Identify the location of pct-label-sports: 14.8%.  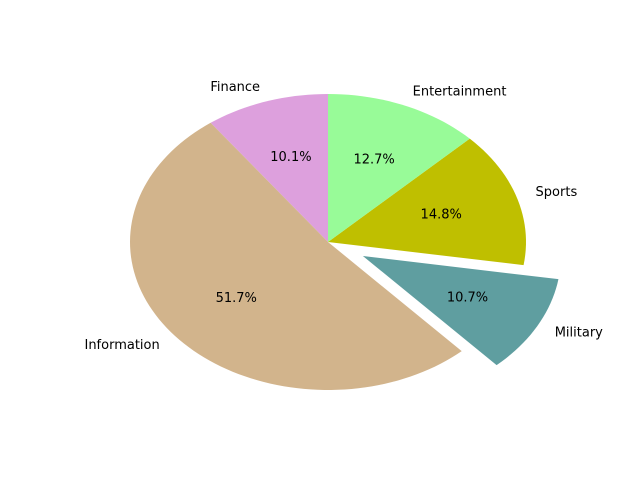
(441, 215).